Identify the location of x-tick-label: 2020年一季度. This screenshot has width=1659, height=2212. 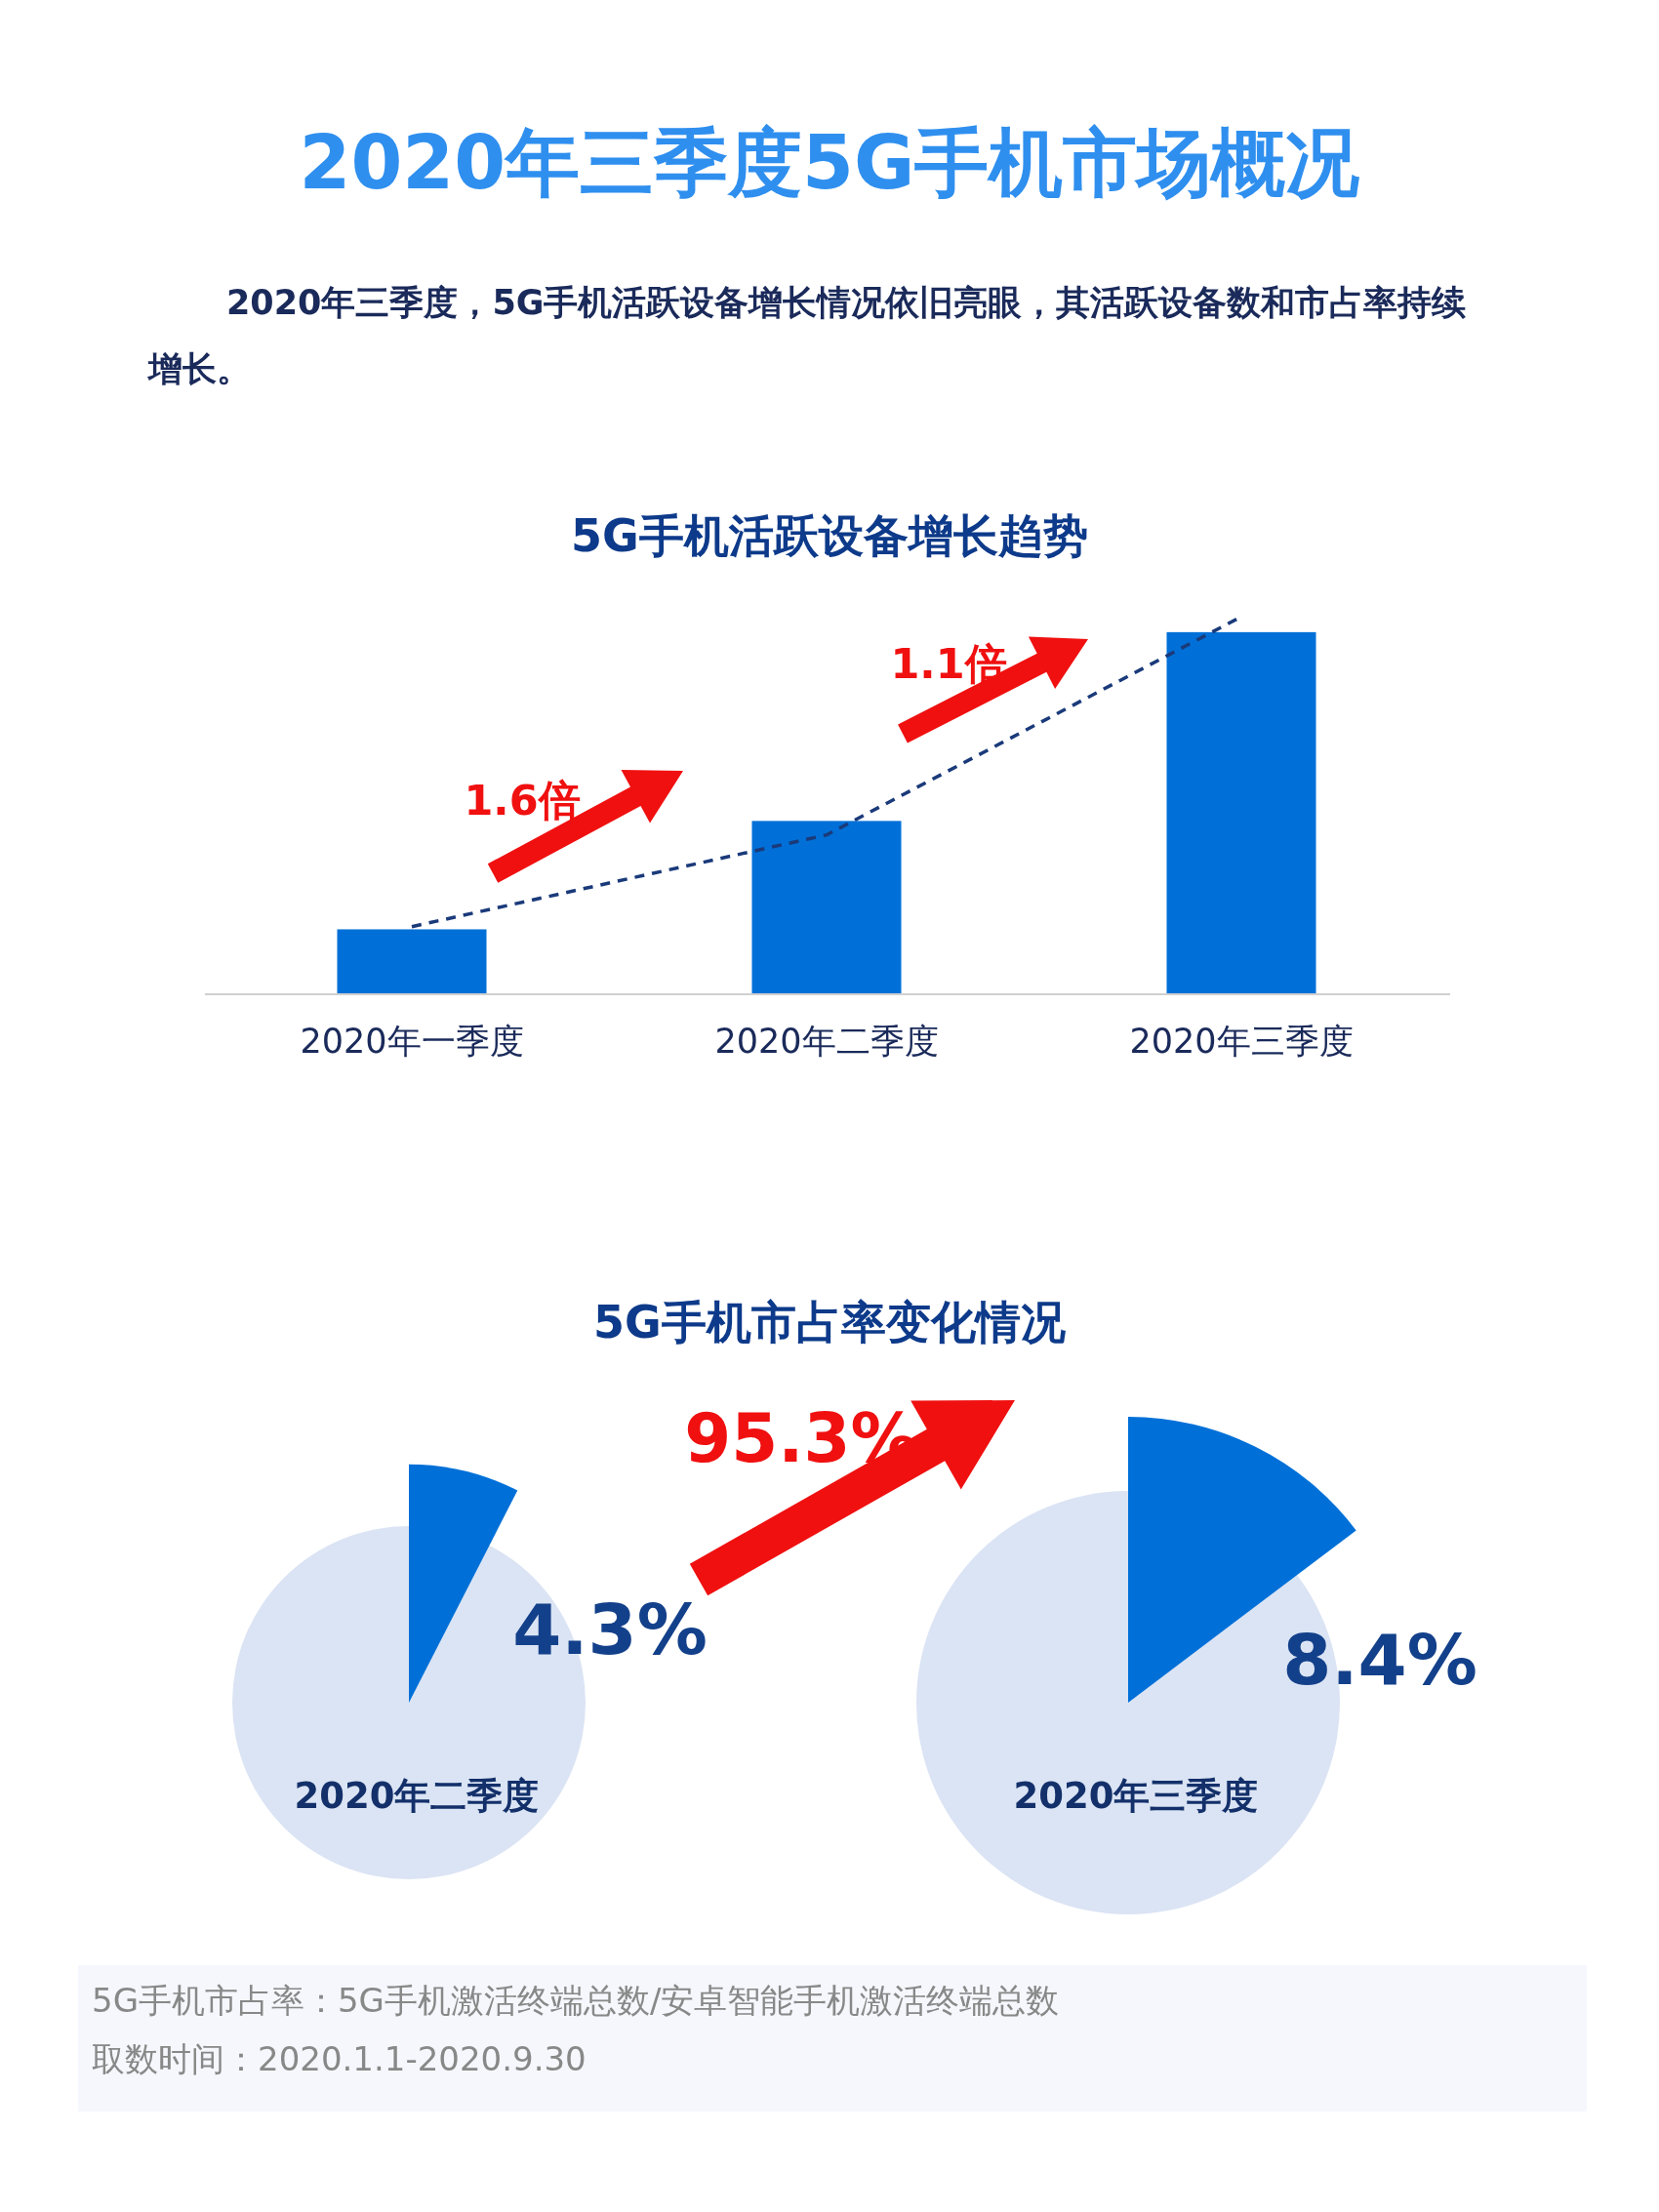
(412, 1041).